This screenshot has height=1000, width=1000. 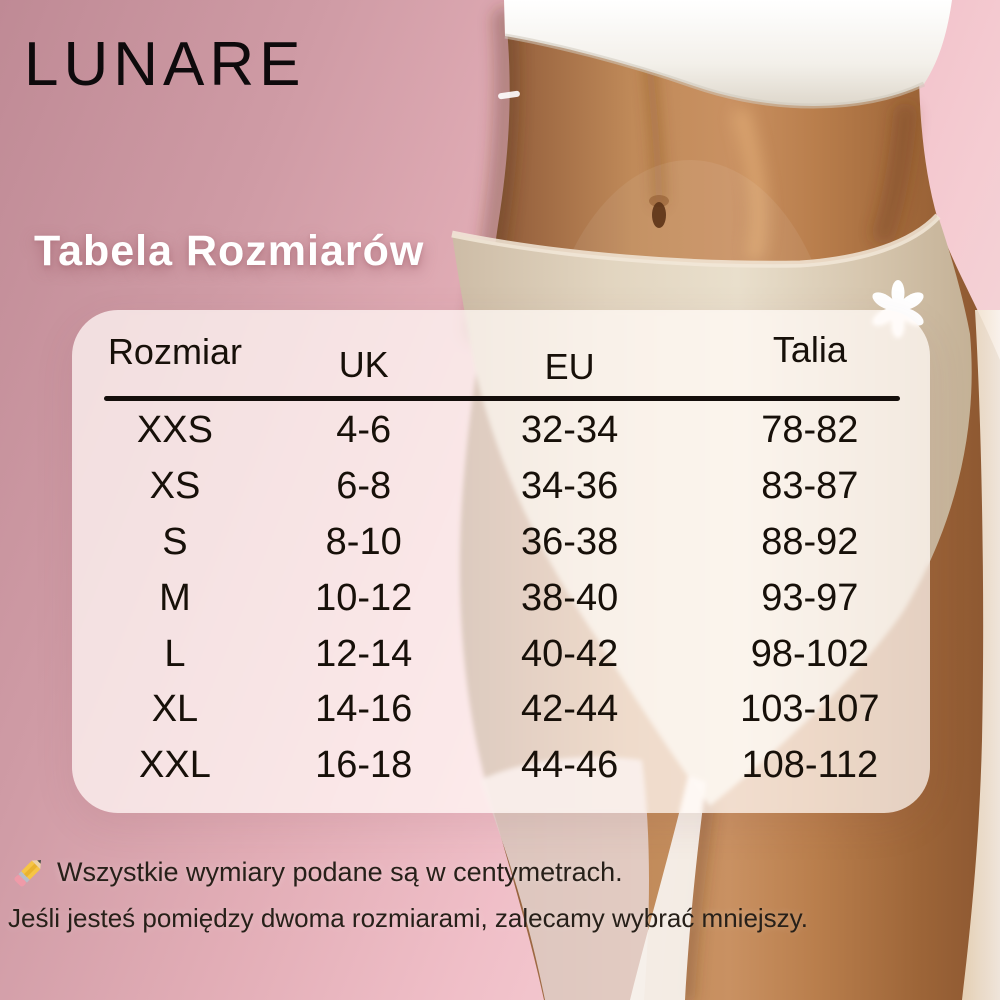 What do you see at coordinates (175, 653) in the screenshot?
I see `cell-size: L` at bounding box center [175, 653].